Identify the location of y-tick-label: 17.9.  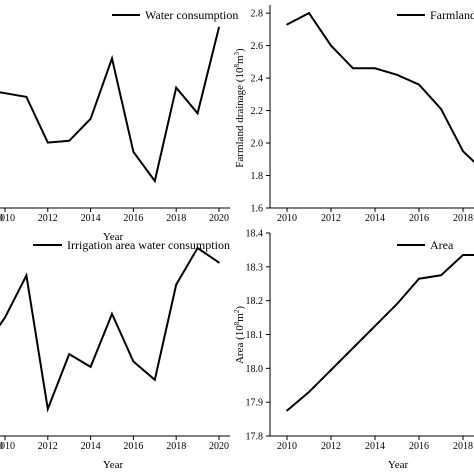
(255, 403).